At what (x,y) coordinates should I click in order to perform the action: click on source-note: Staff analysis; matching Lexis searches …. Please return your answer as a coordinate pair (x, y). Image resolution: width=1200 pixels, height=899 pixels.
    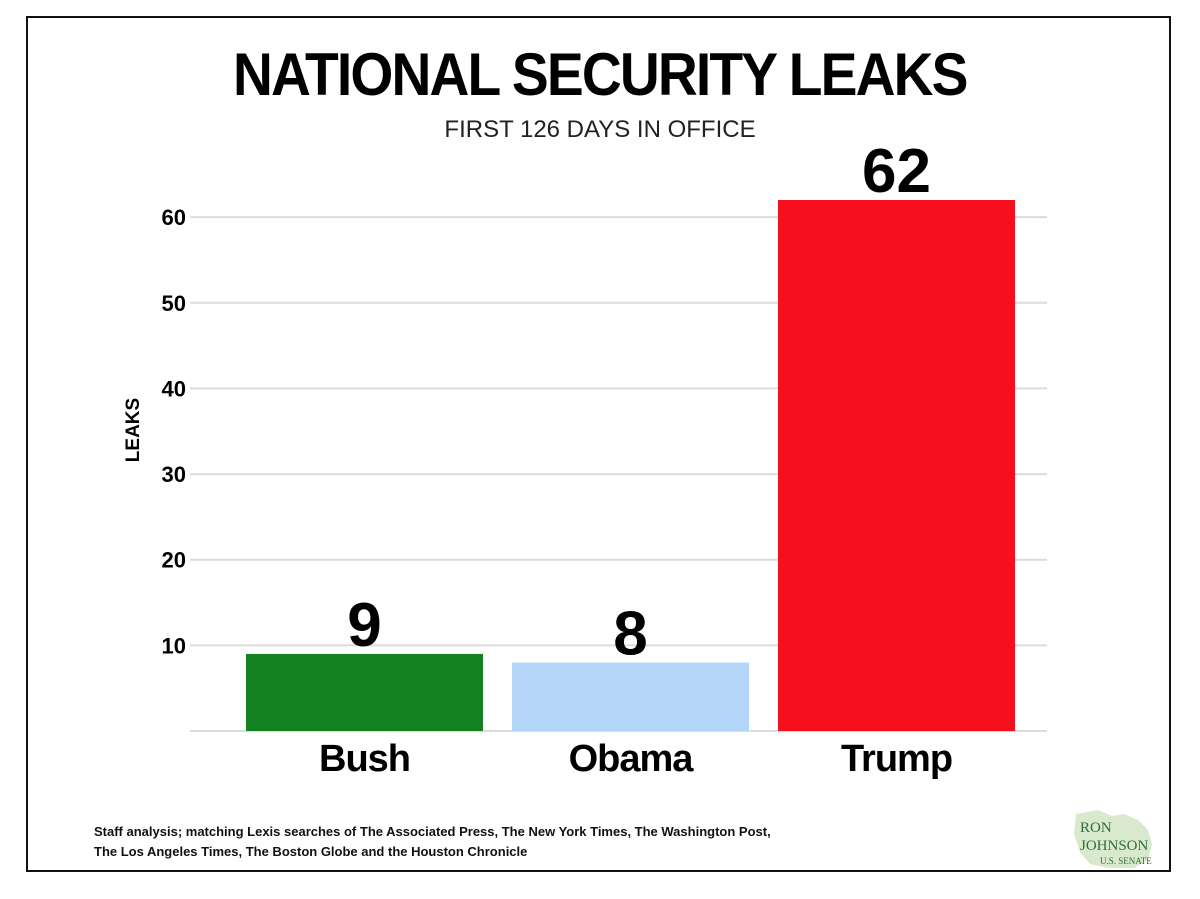
    Looking at the image, I should click on (504, 842).